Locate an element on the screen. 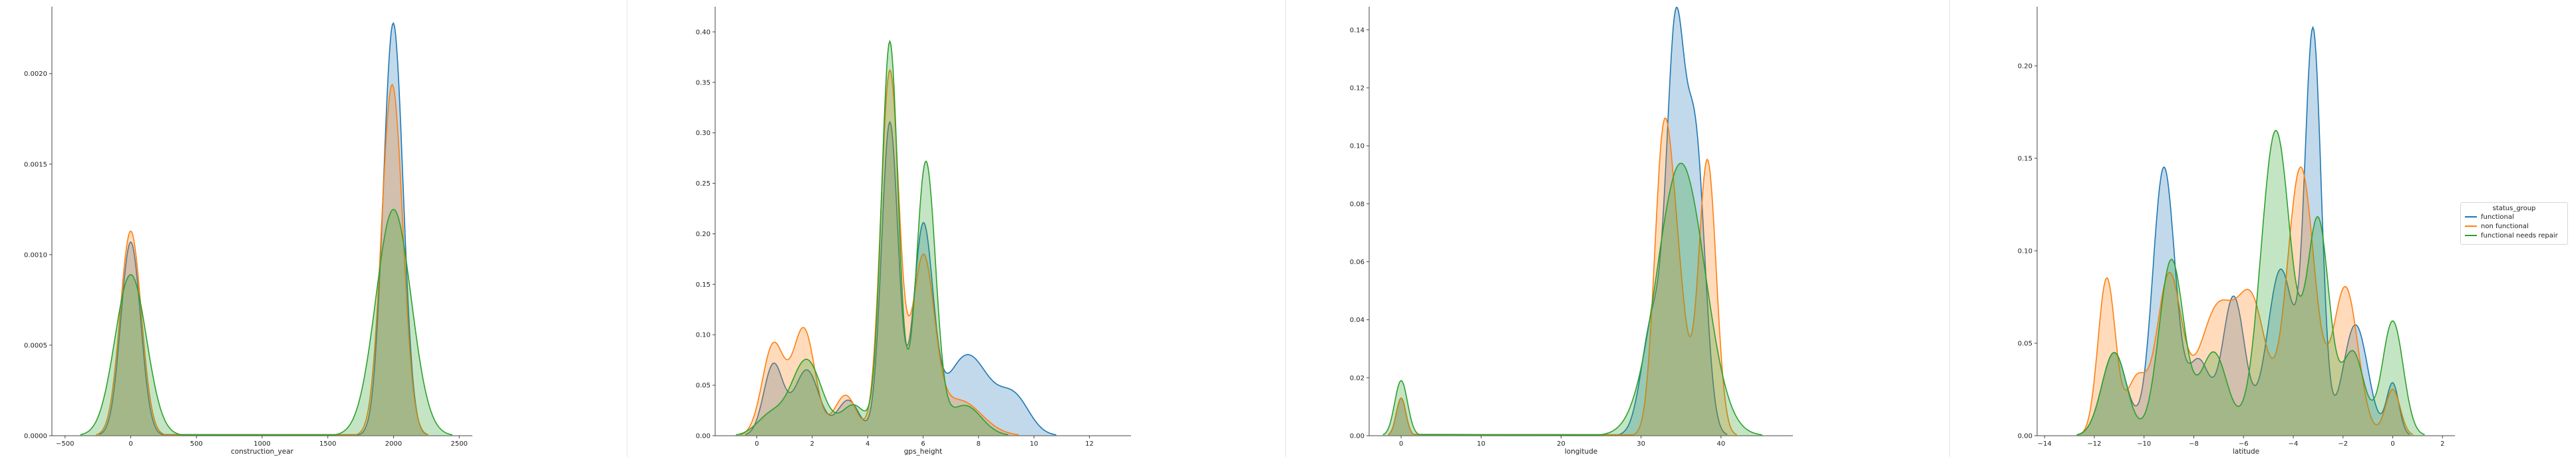 The image size is (2576, 457). x-tick-label: −500 is located at coordinates (65, 444).